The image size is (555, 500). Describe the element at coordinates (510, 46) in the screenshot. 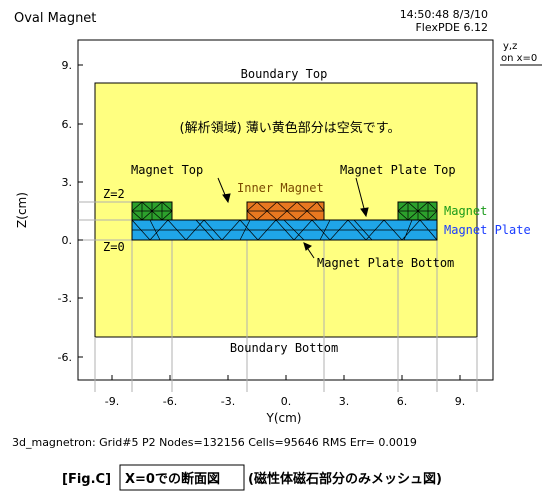

I see `view-label-line1: y,z` at that location.